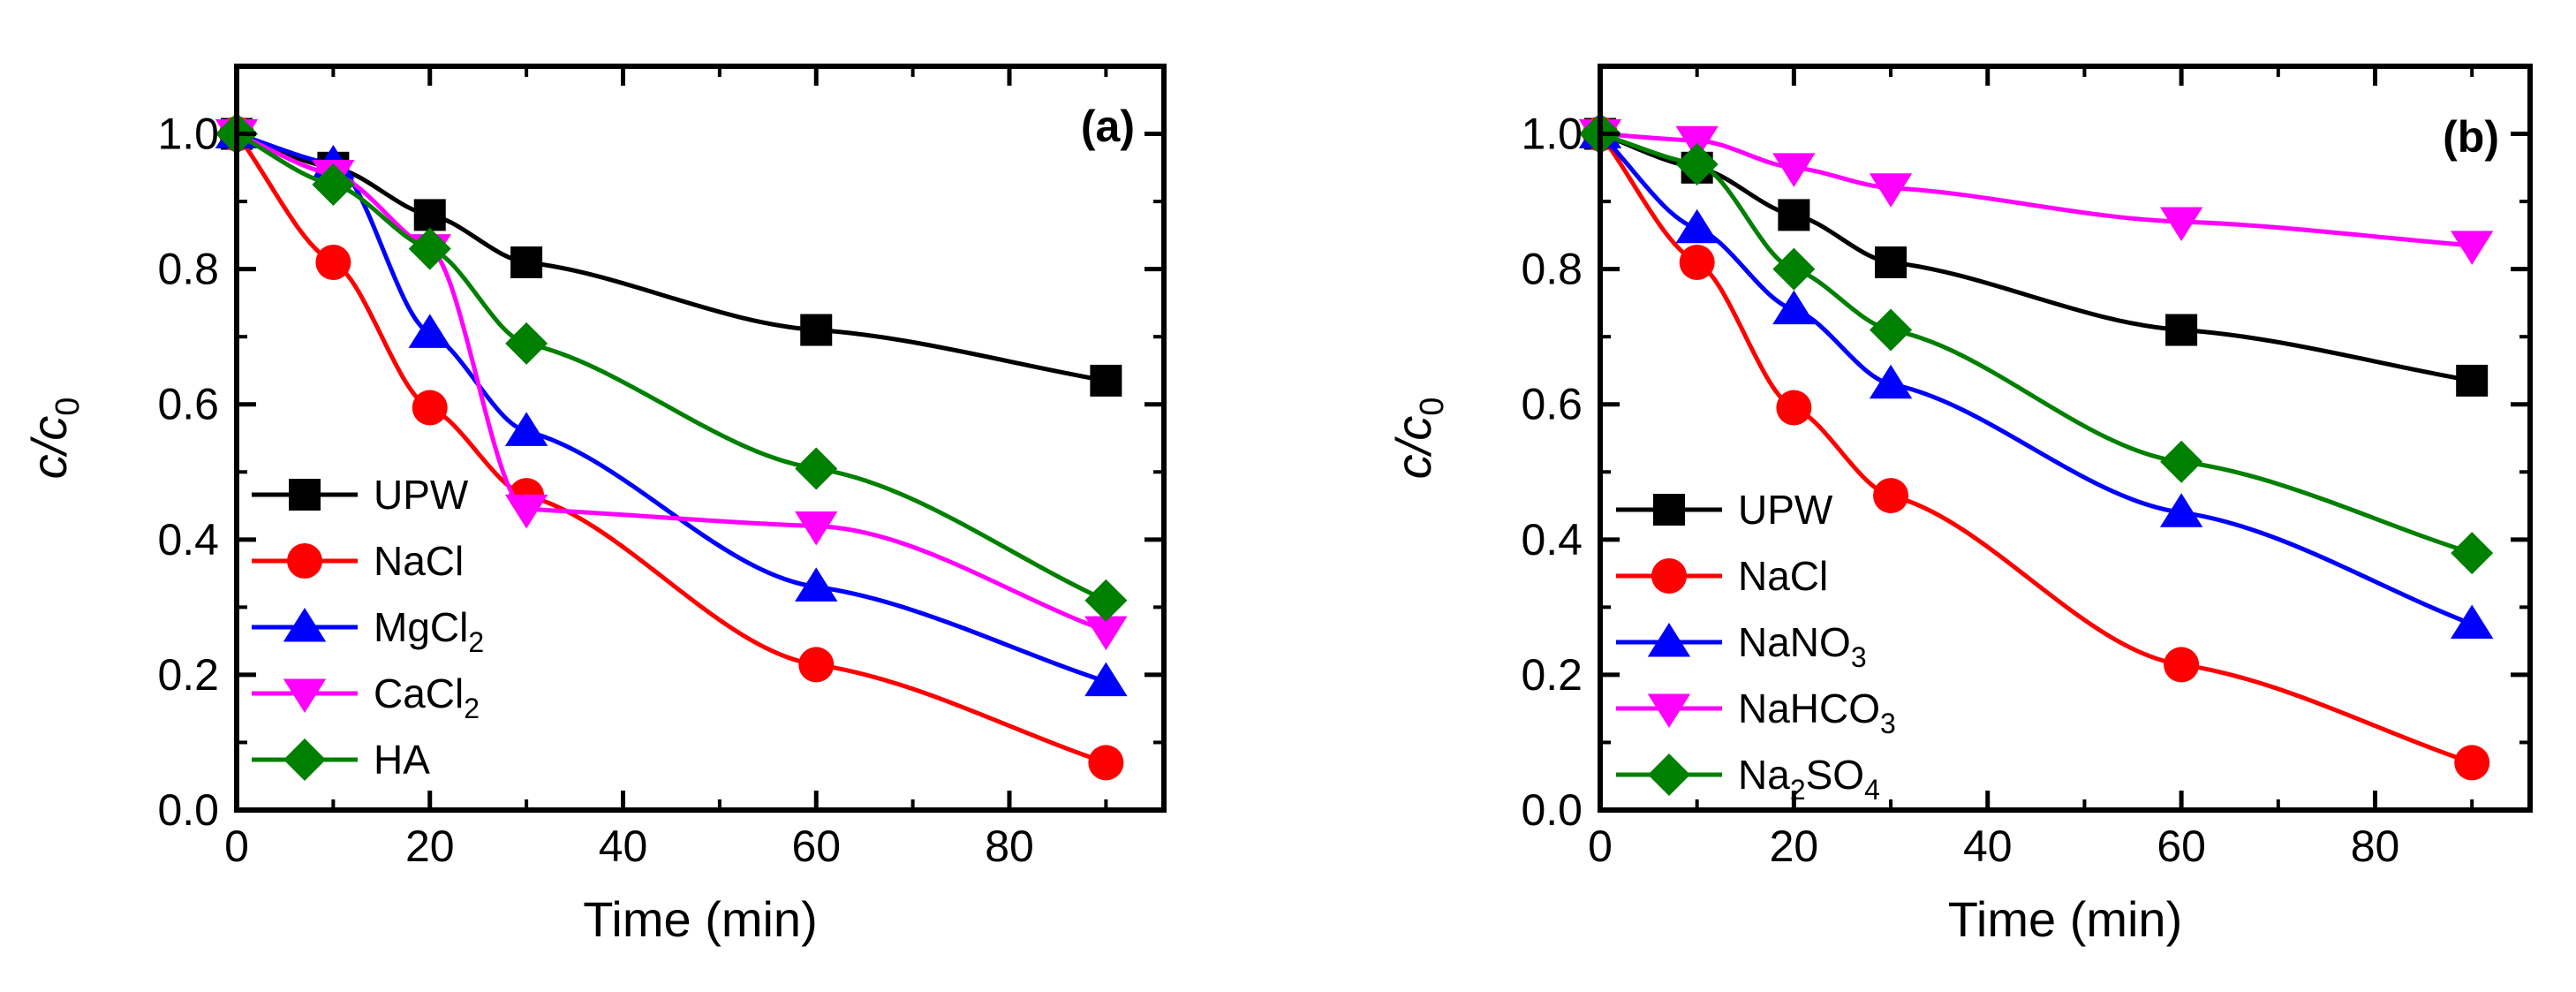 The image size is (2576, 992). Describe the element at coordinates (1552, 134) in the screenshot. I see `y-tick-label: 1.0` at that location.